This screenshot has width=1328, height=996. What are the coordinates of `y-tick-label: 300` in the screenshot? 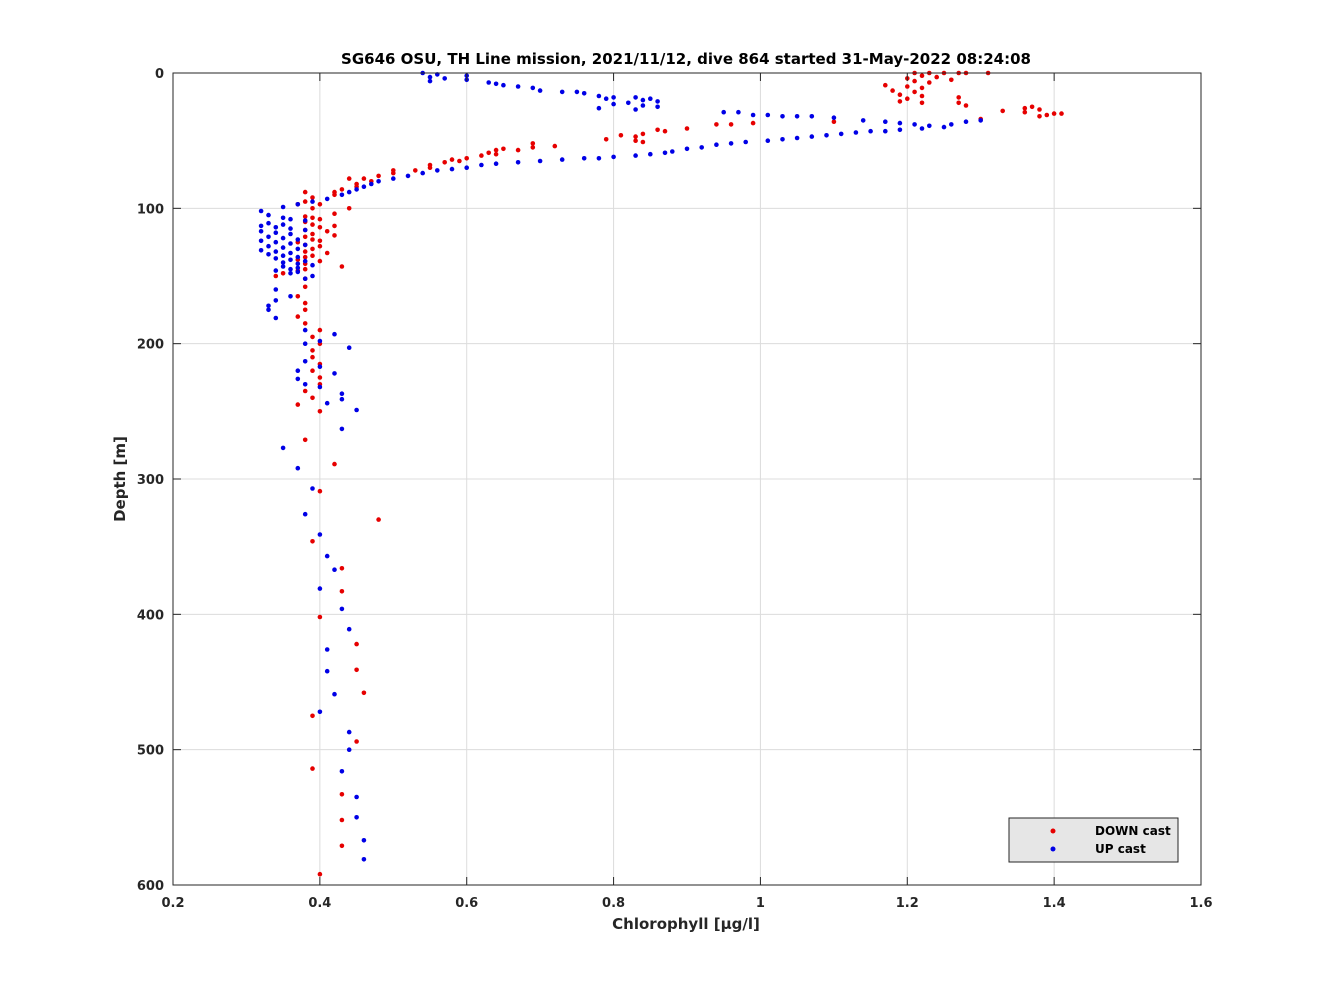 It's located at (150, 480).